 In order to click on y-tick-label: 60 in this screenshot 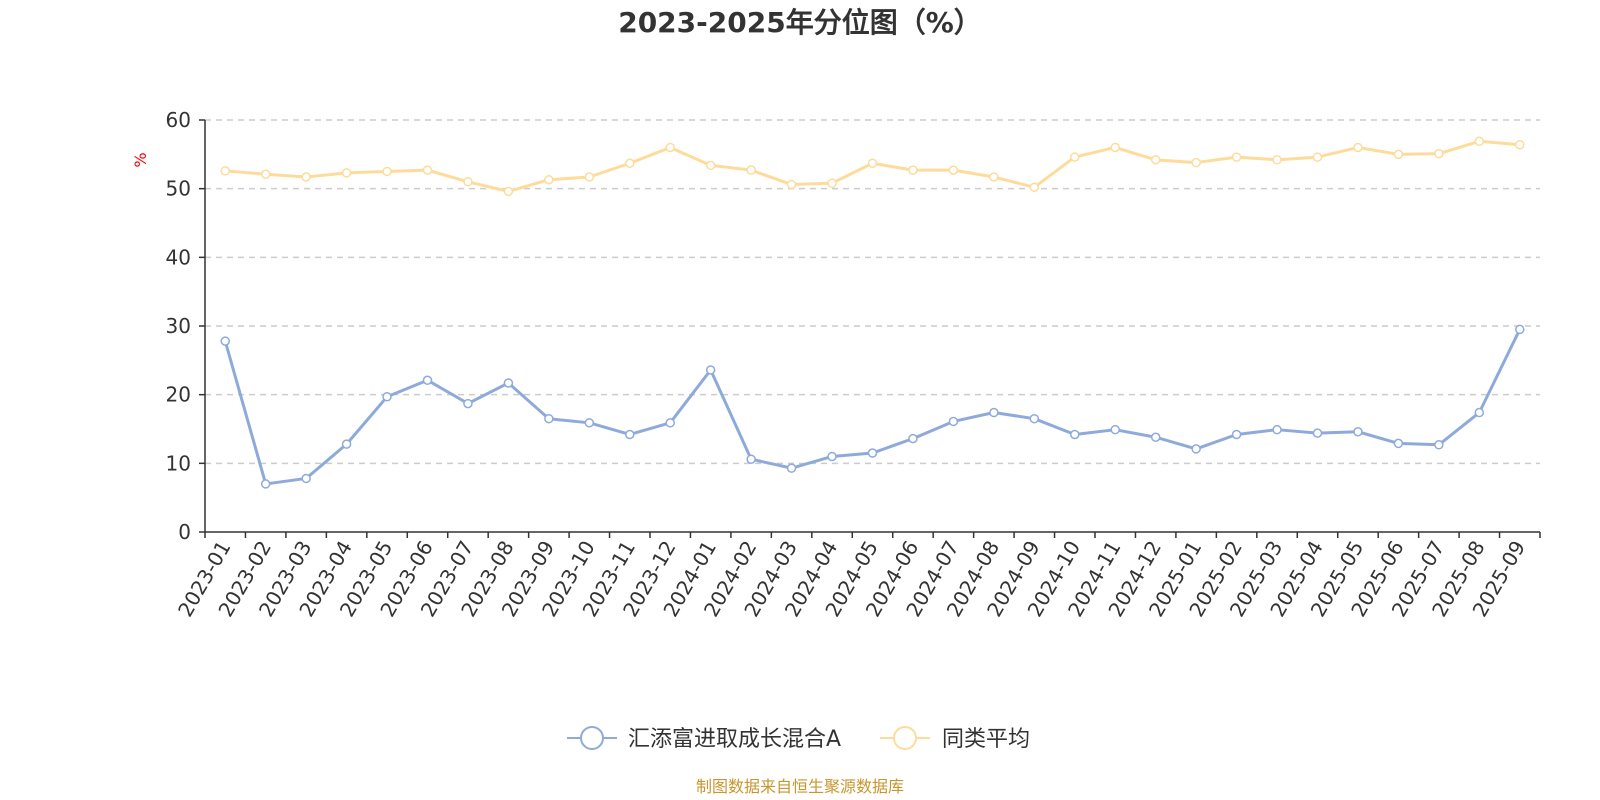, I will do `click(178, 120)`.